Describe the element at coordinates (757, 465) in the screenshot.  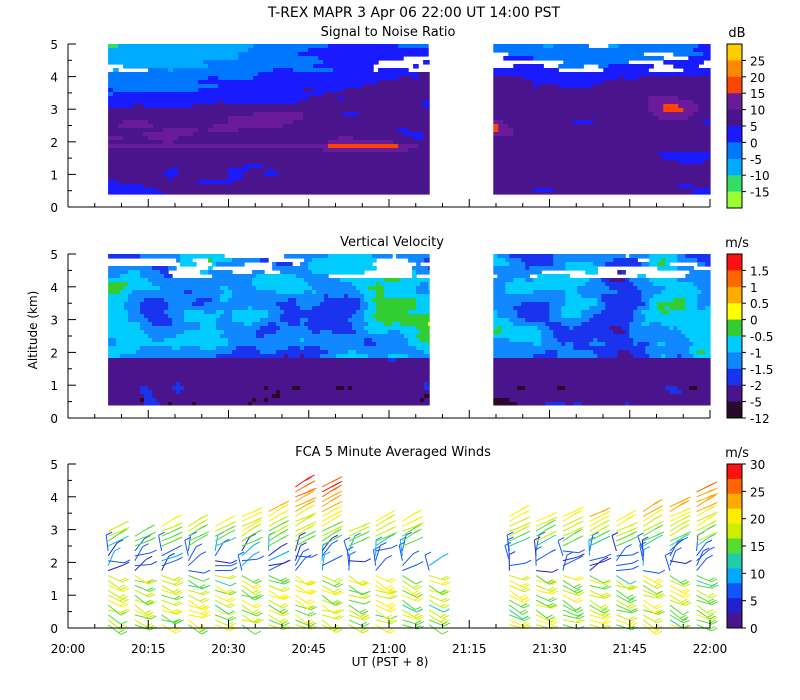
I see `wind-colorbar-label: 30` at that location.